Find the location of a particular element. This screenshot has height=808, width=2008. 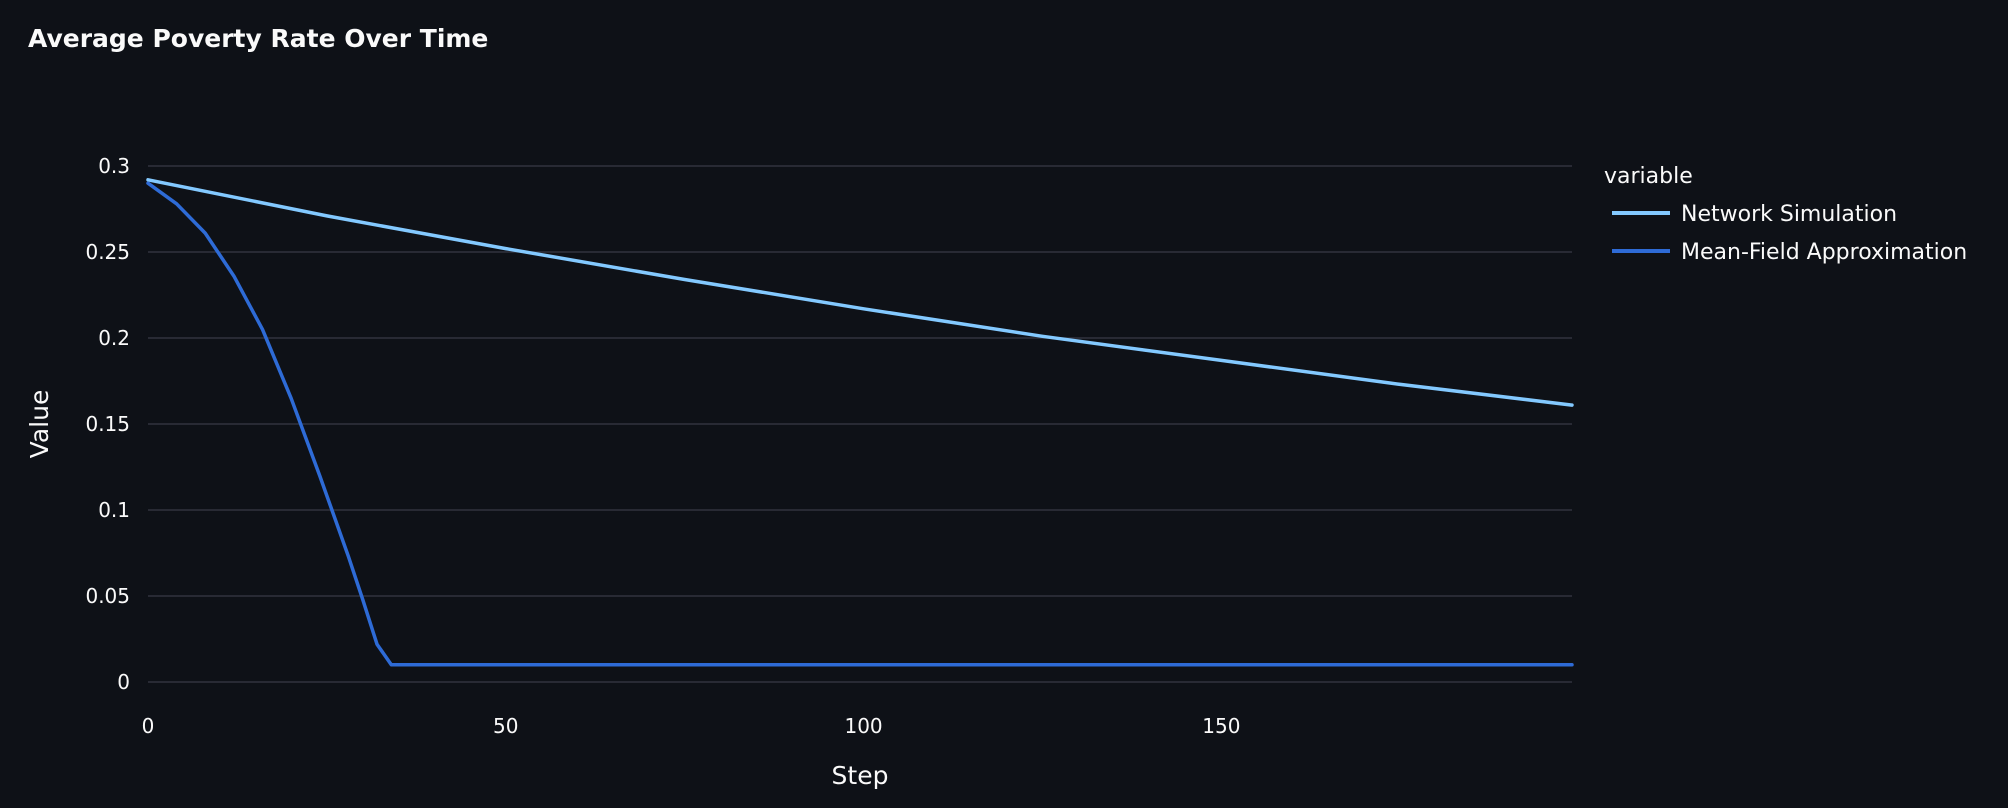

y-tick-label: 0.3 is located at coordinates (114, 166).